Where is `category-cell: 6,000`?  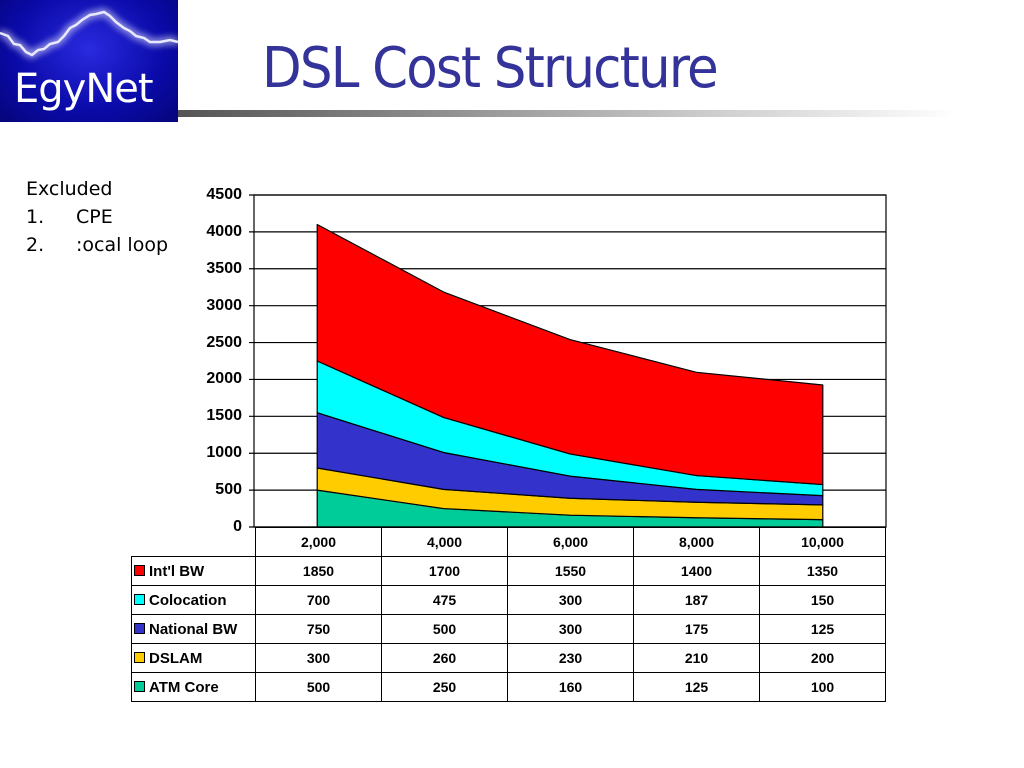
category-cell: 6,000 is located at coordinates (570, 542).